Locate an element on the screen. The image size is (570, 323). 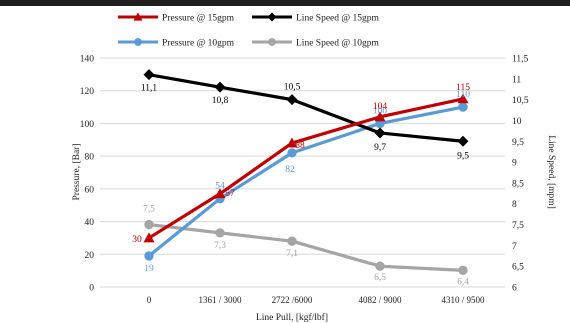
y2-tick-label: 8,5 is located at coordinates (518, 184).